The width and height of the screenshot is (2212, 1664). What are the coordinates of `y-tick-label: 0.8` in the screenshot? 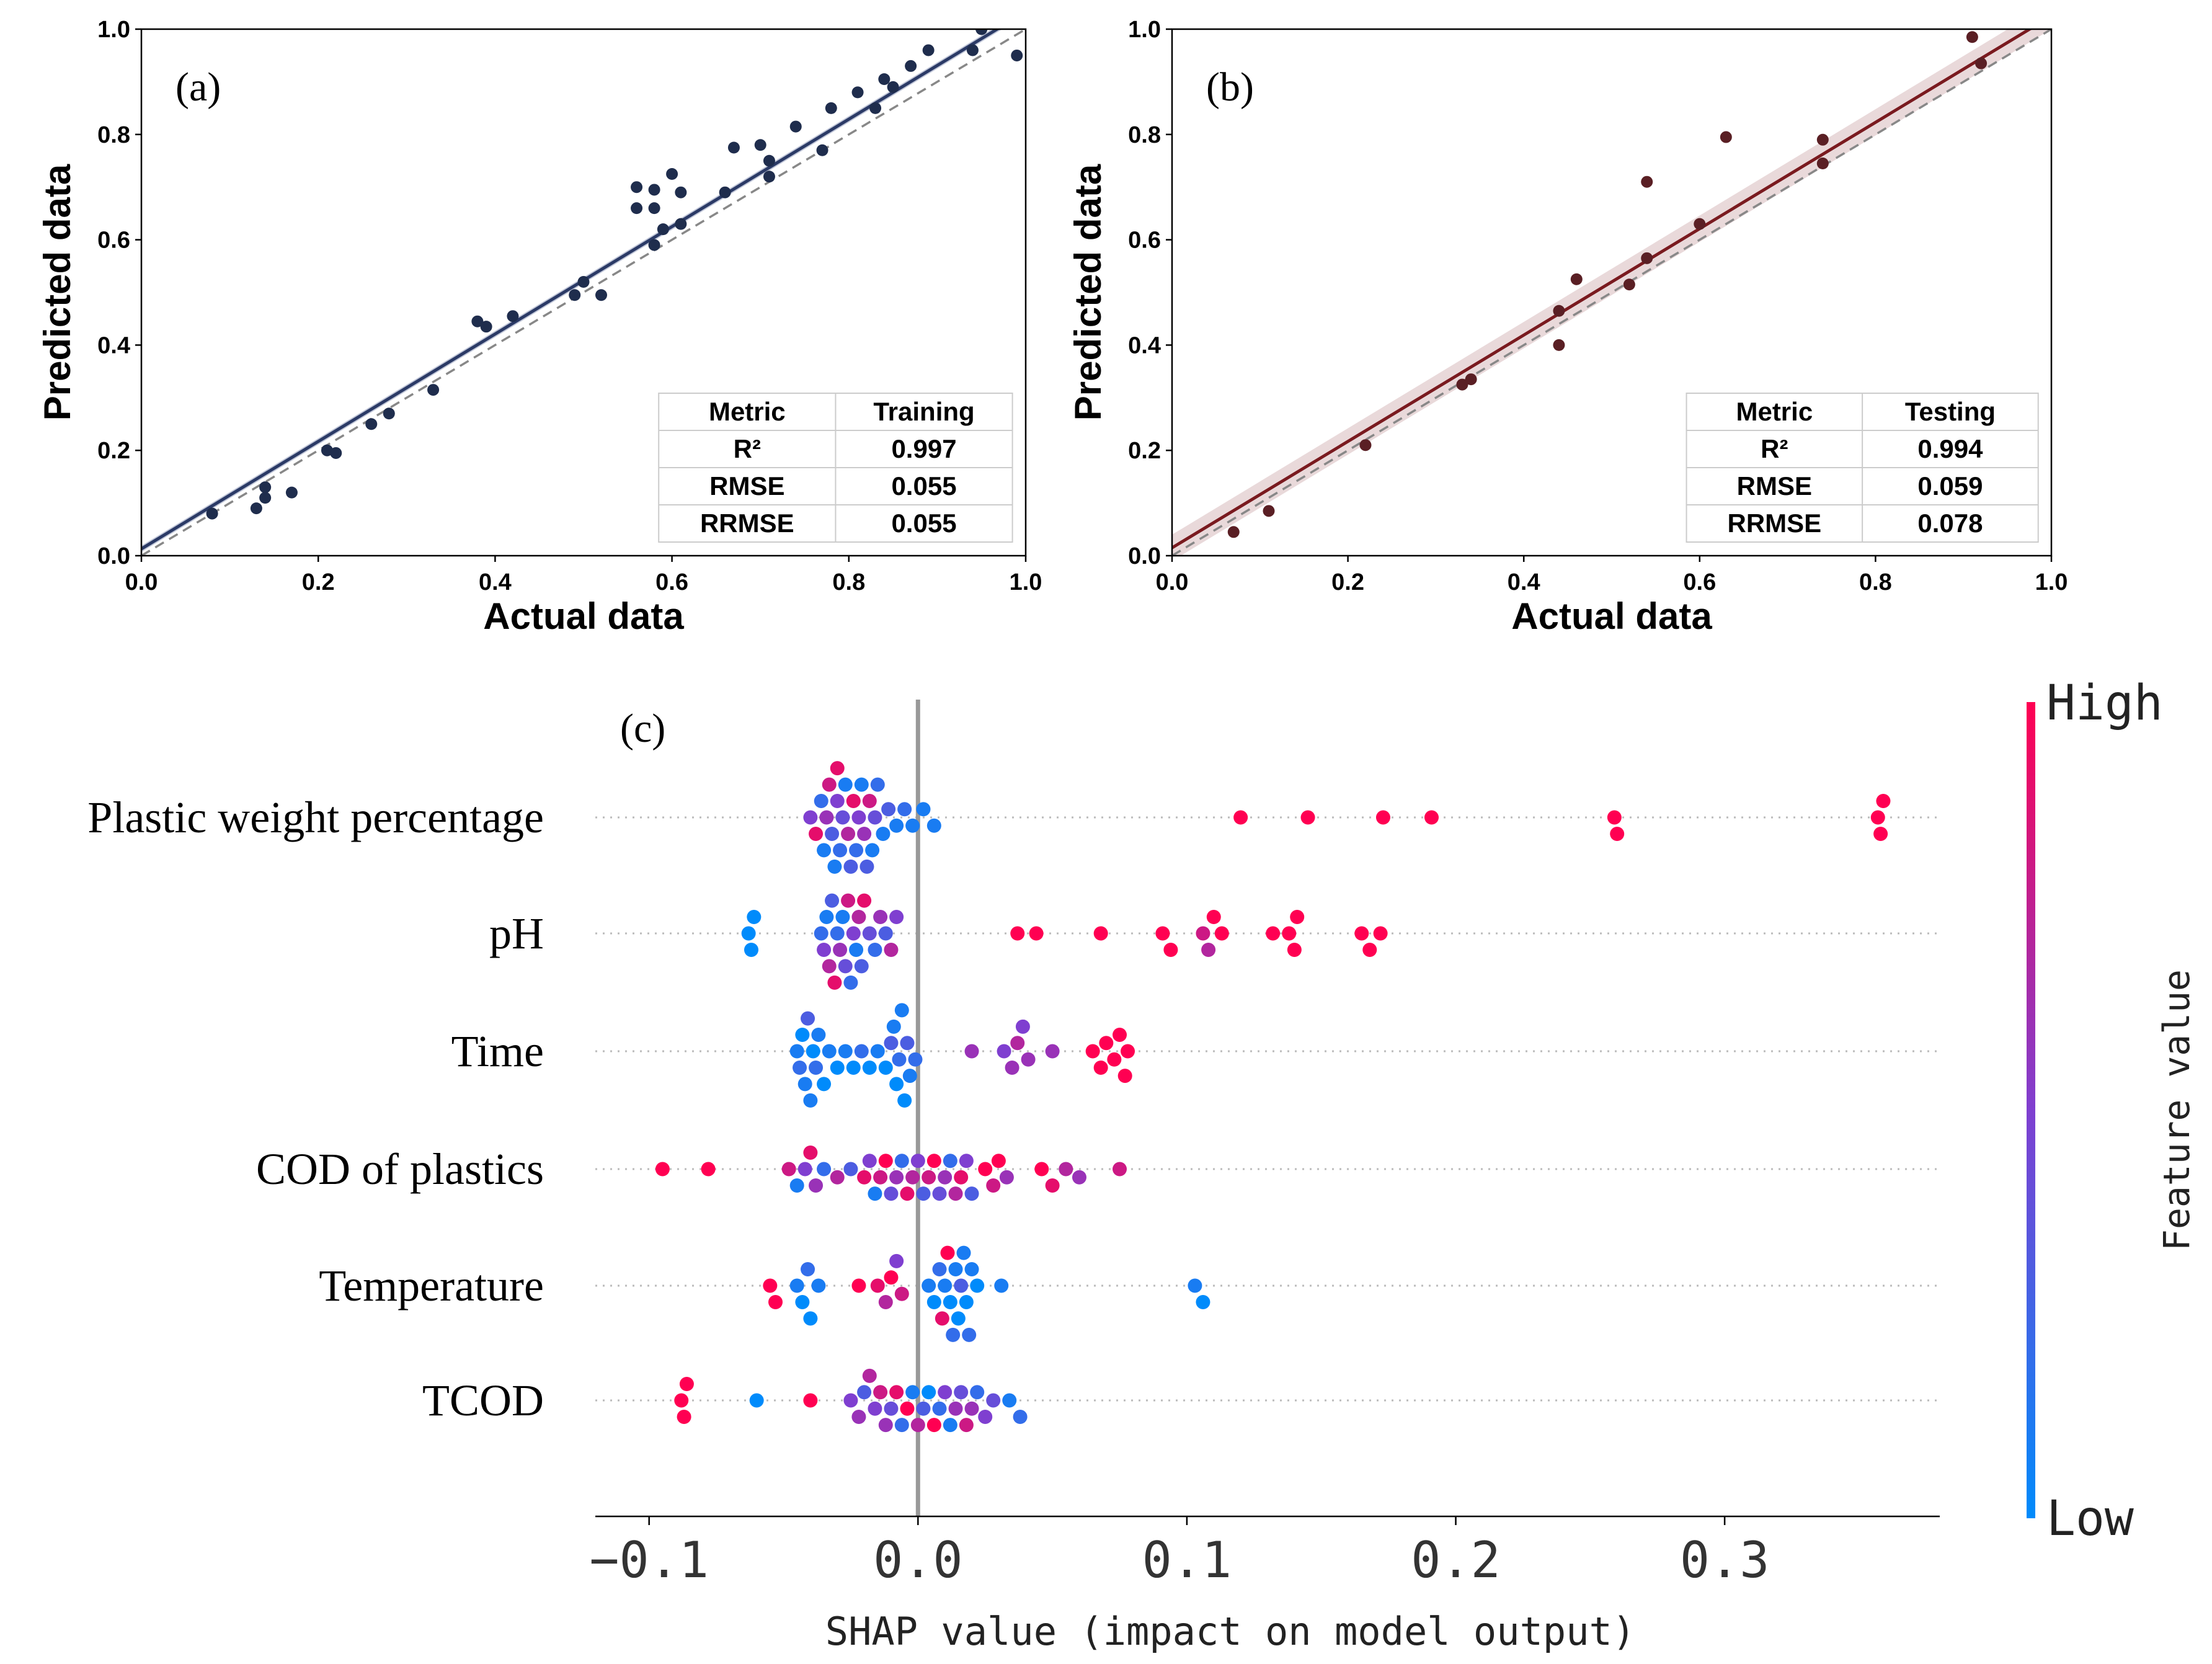 It's located at (1144, 135).